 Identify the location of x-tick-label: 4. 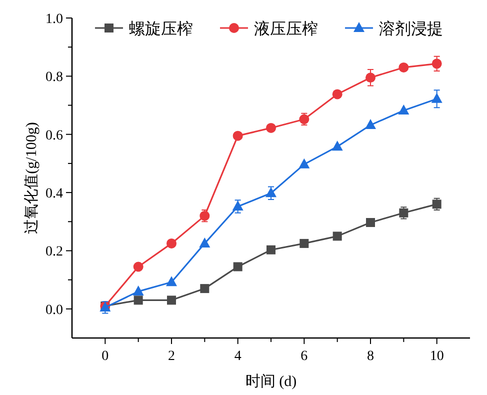
(238, 356).